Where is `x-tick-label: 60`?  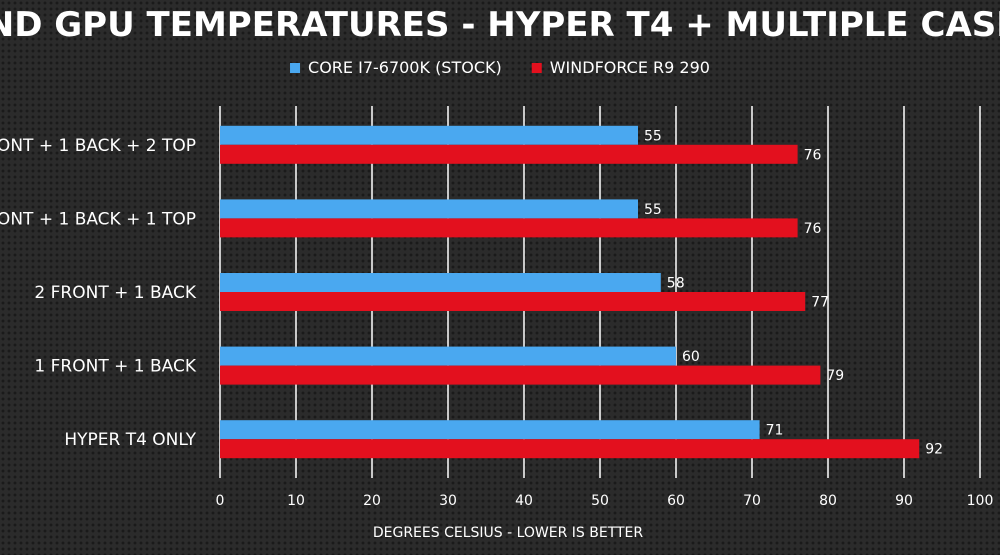
x-tick-label: 60 is located at coordinates (676, 501).